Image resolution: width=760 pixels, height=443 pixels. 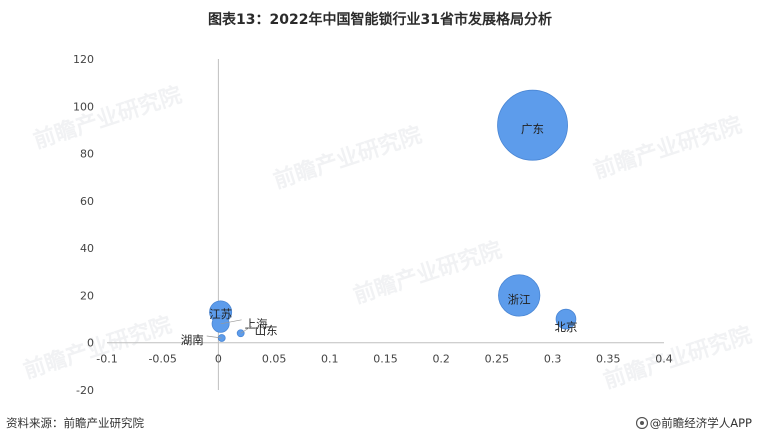 What do you see at coordinates (380, 20) in the screenshot?
I see `chart-title: 图表13：2022年中国智能锁行业31省市发展格局分析` at bounding box center [380, 20].